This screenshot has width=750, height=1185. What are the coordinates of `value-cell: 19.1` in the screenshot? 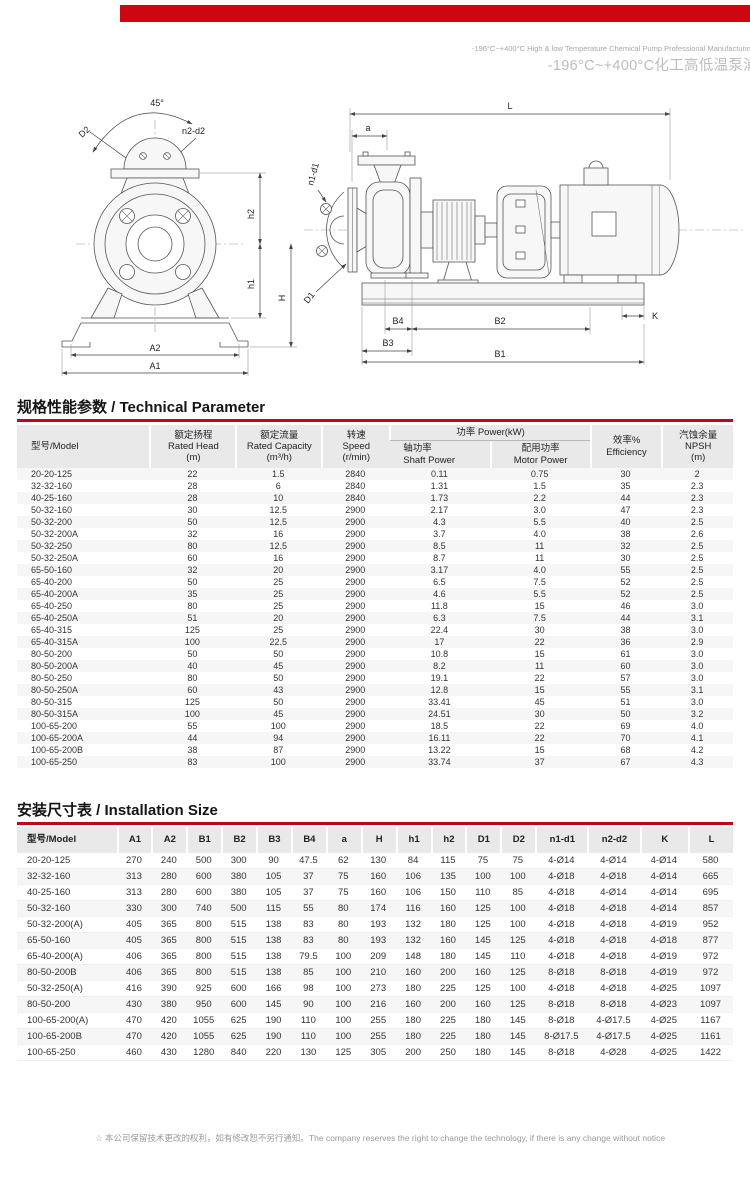 It's located at (439, 678).